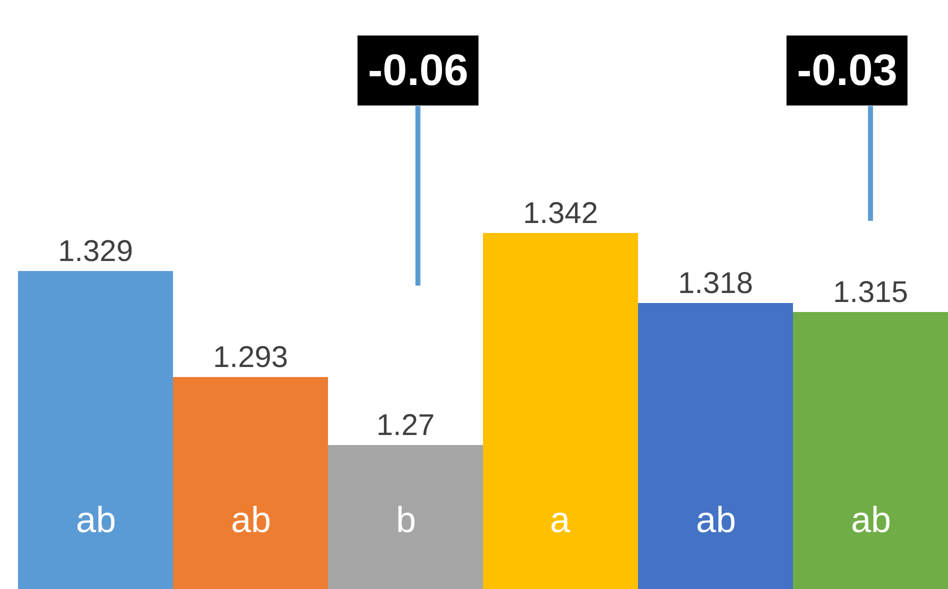 Image resolution: width=948 pixels, height=589 pixels. What do you see at coordinates (418, 70) in the screenshot?
I see `annotation: -0.06` at bounding box center [418, 70].